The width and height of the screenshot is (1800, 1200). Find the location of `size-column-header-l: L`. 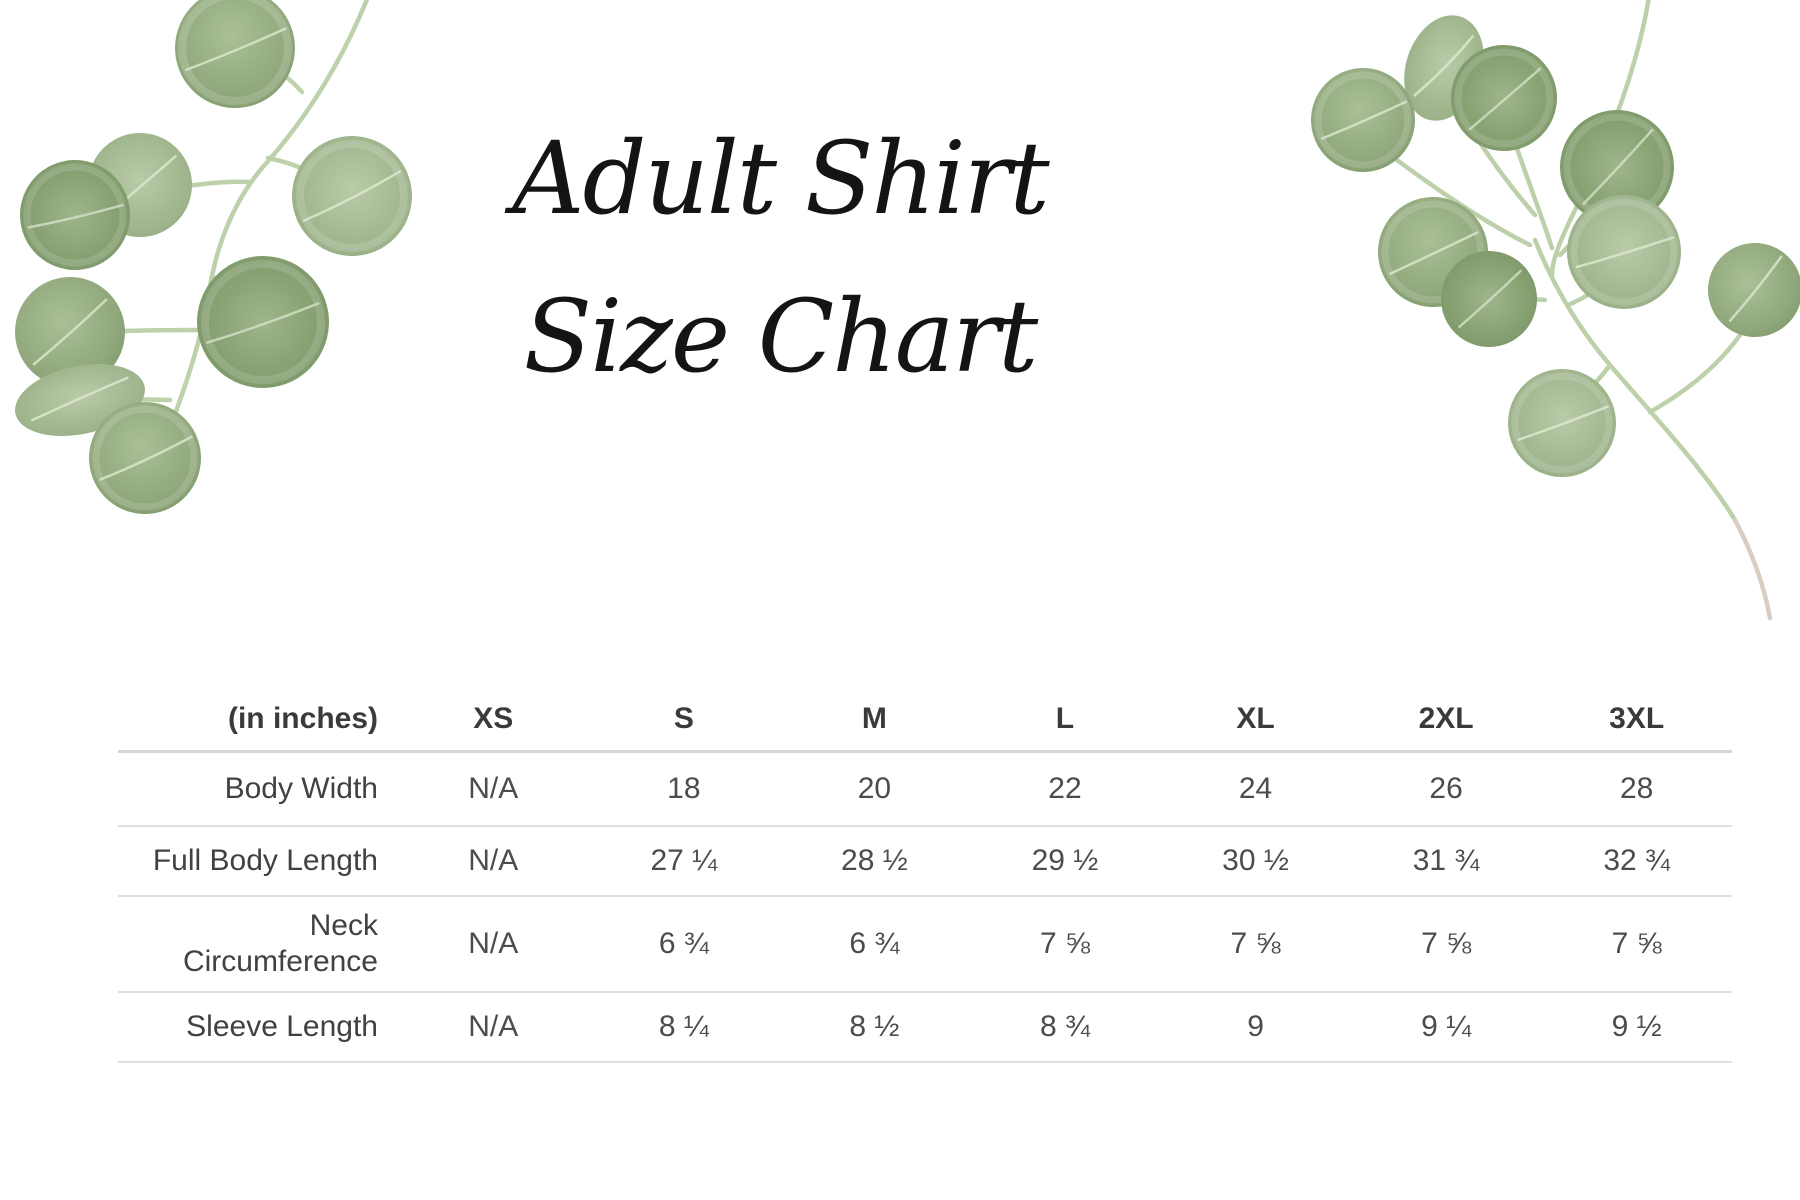

size-column-header-l: L is located at coordinates (1065, 718).